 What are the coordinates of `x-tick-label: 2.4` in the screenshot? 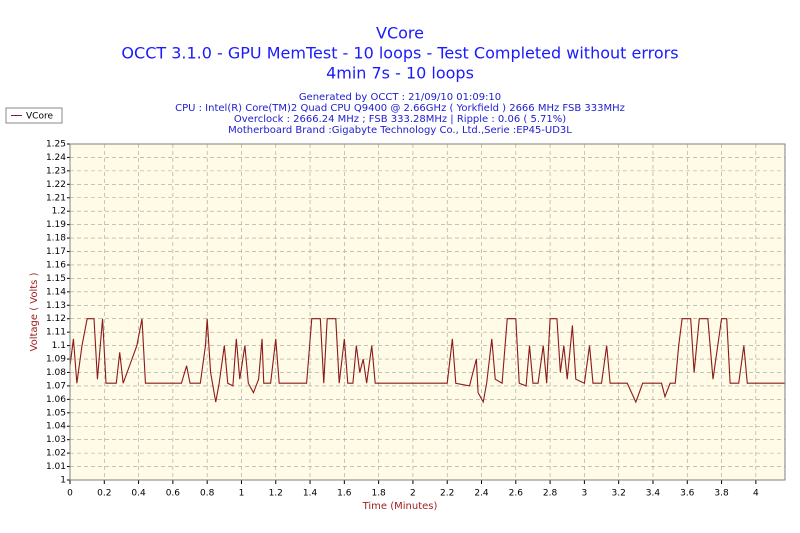 It's located at (481, 494).